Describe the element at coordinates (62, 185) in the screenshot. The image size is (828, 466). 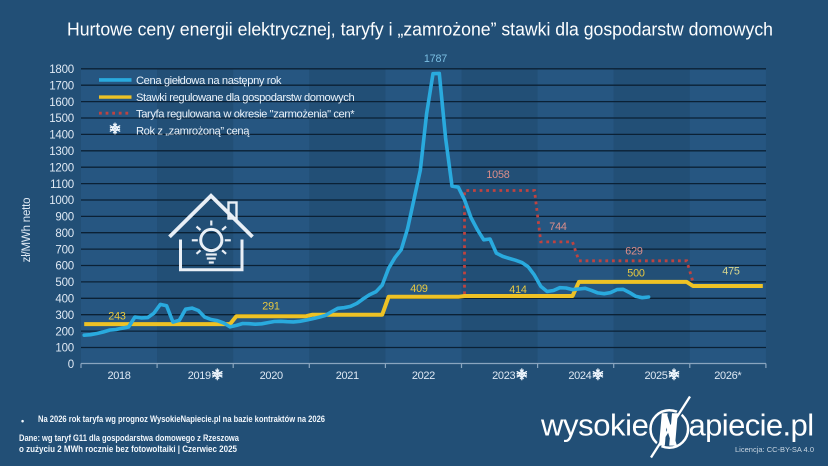
I see `svg-text: 1100` at that location.